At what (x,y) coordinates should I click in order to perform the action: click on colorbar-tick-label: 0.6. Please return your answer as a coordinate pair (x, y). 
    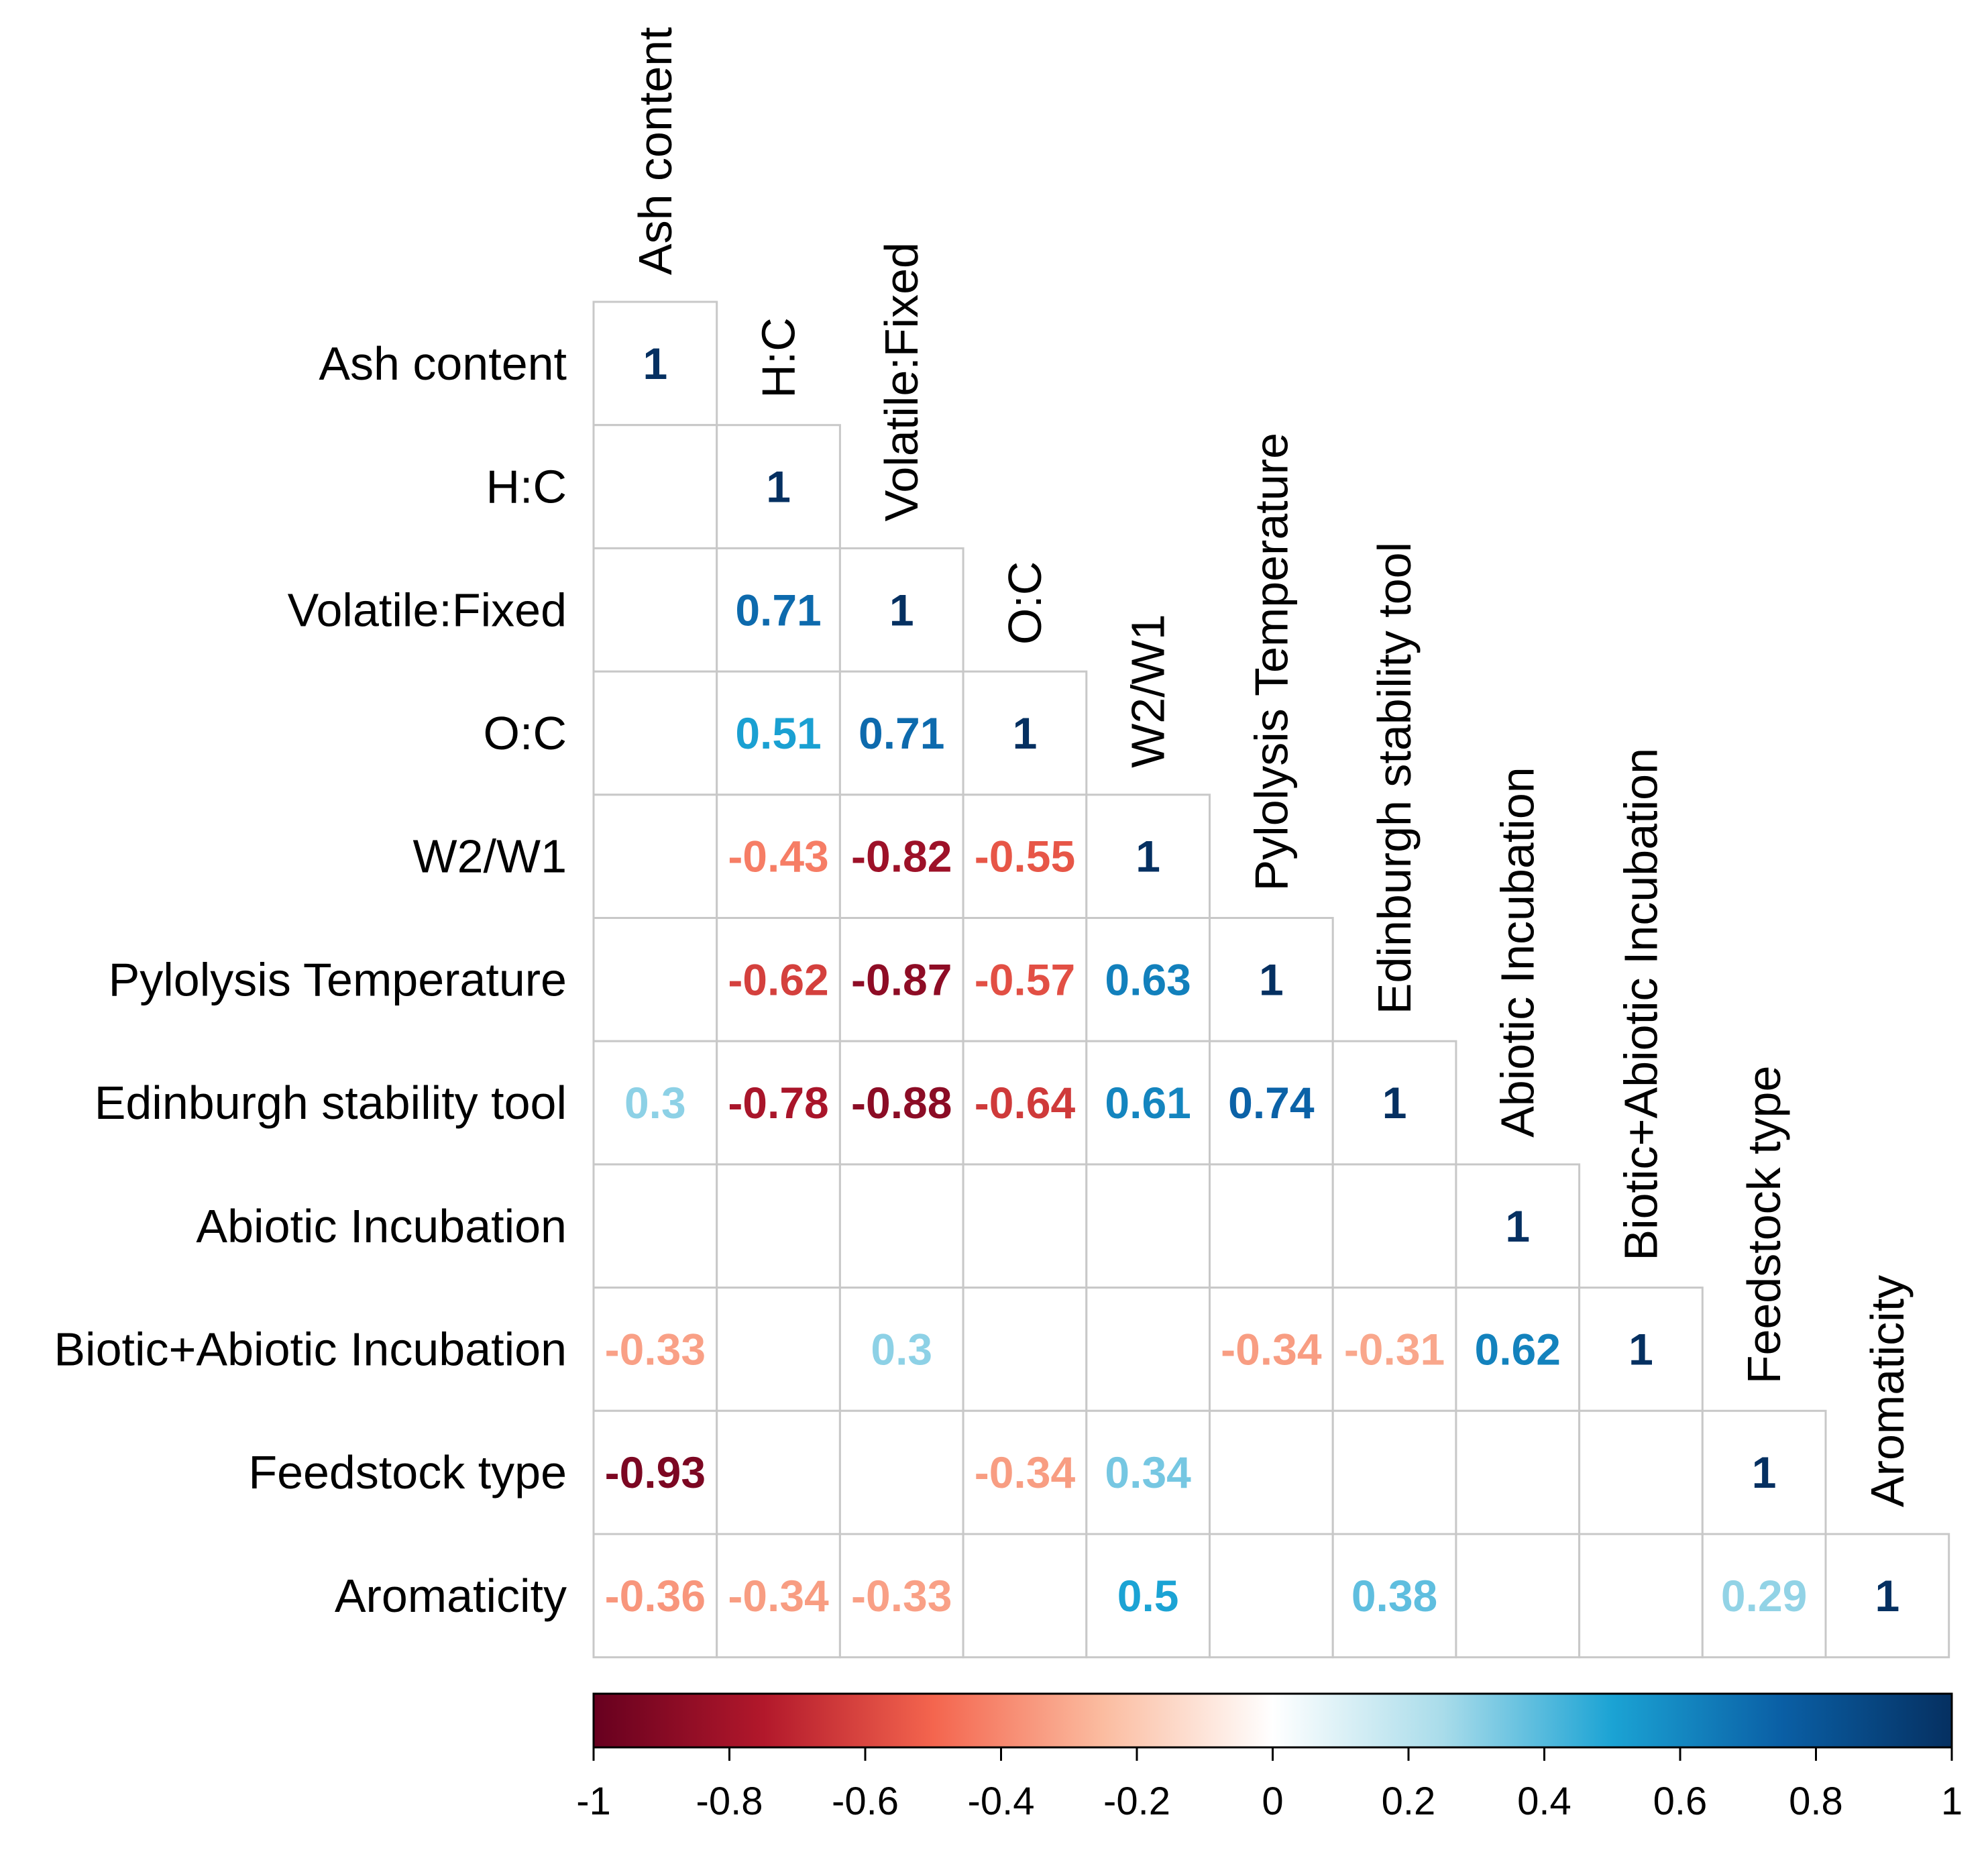
    Looking at the image, I should click on (1681, 1801).